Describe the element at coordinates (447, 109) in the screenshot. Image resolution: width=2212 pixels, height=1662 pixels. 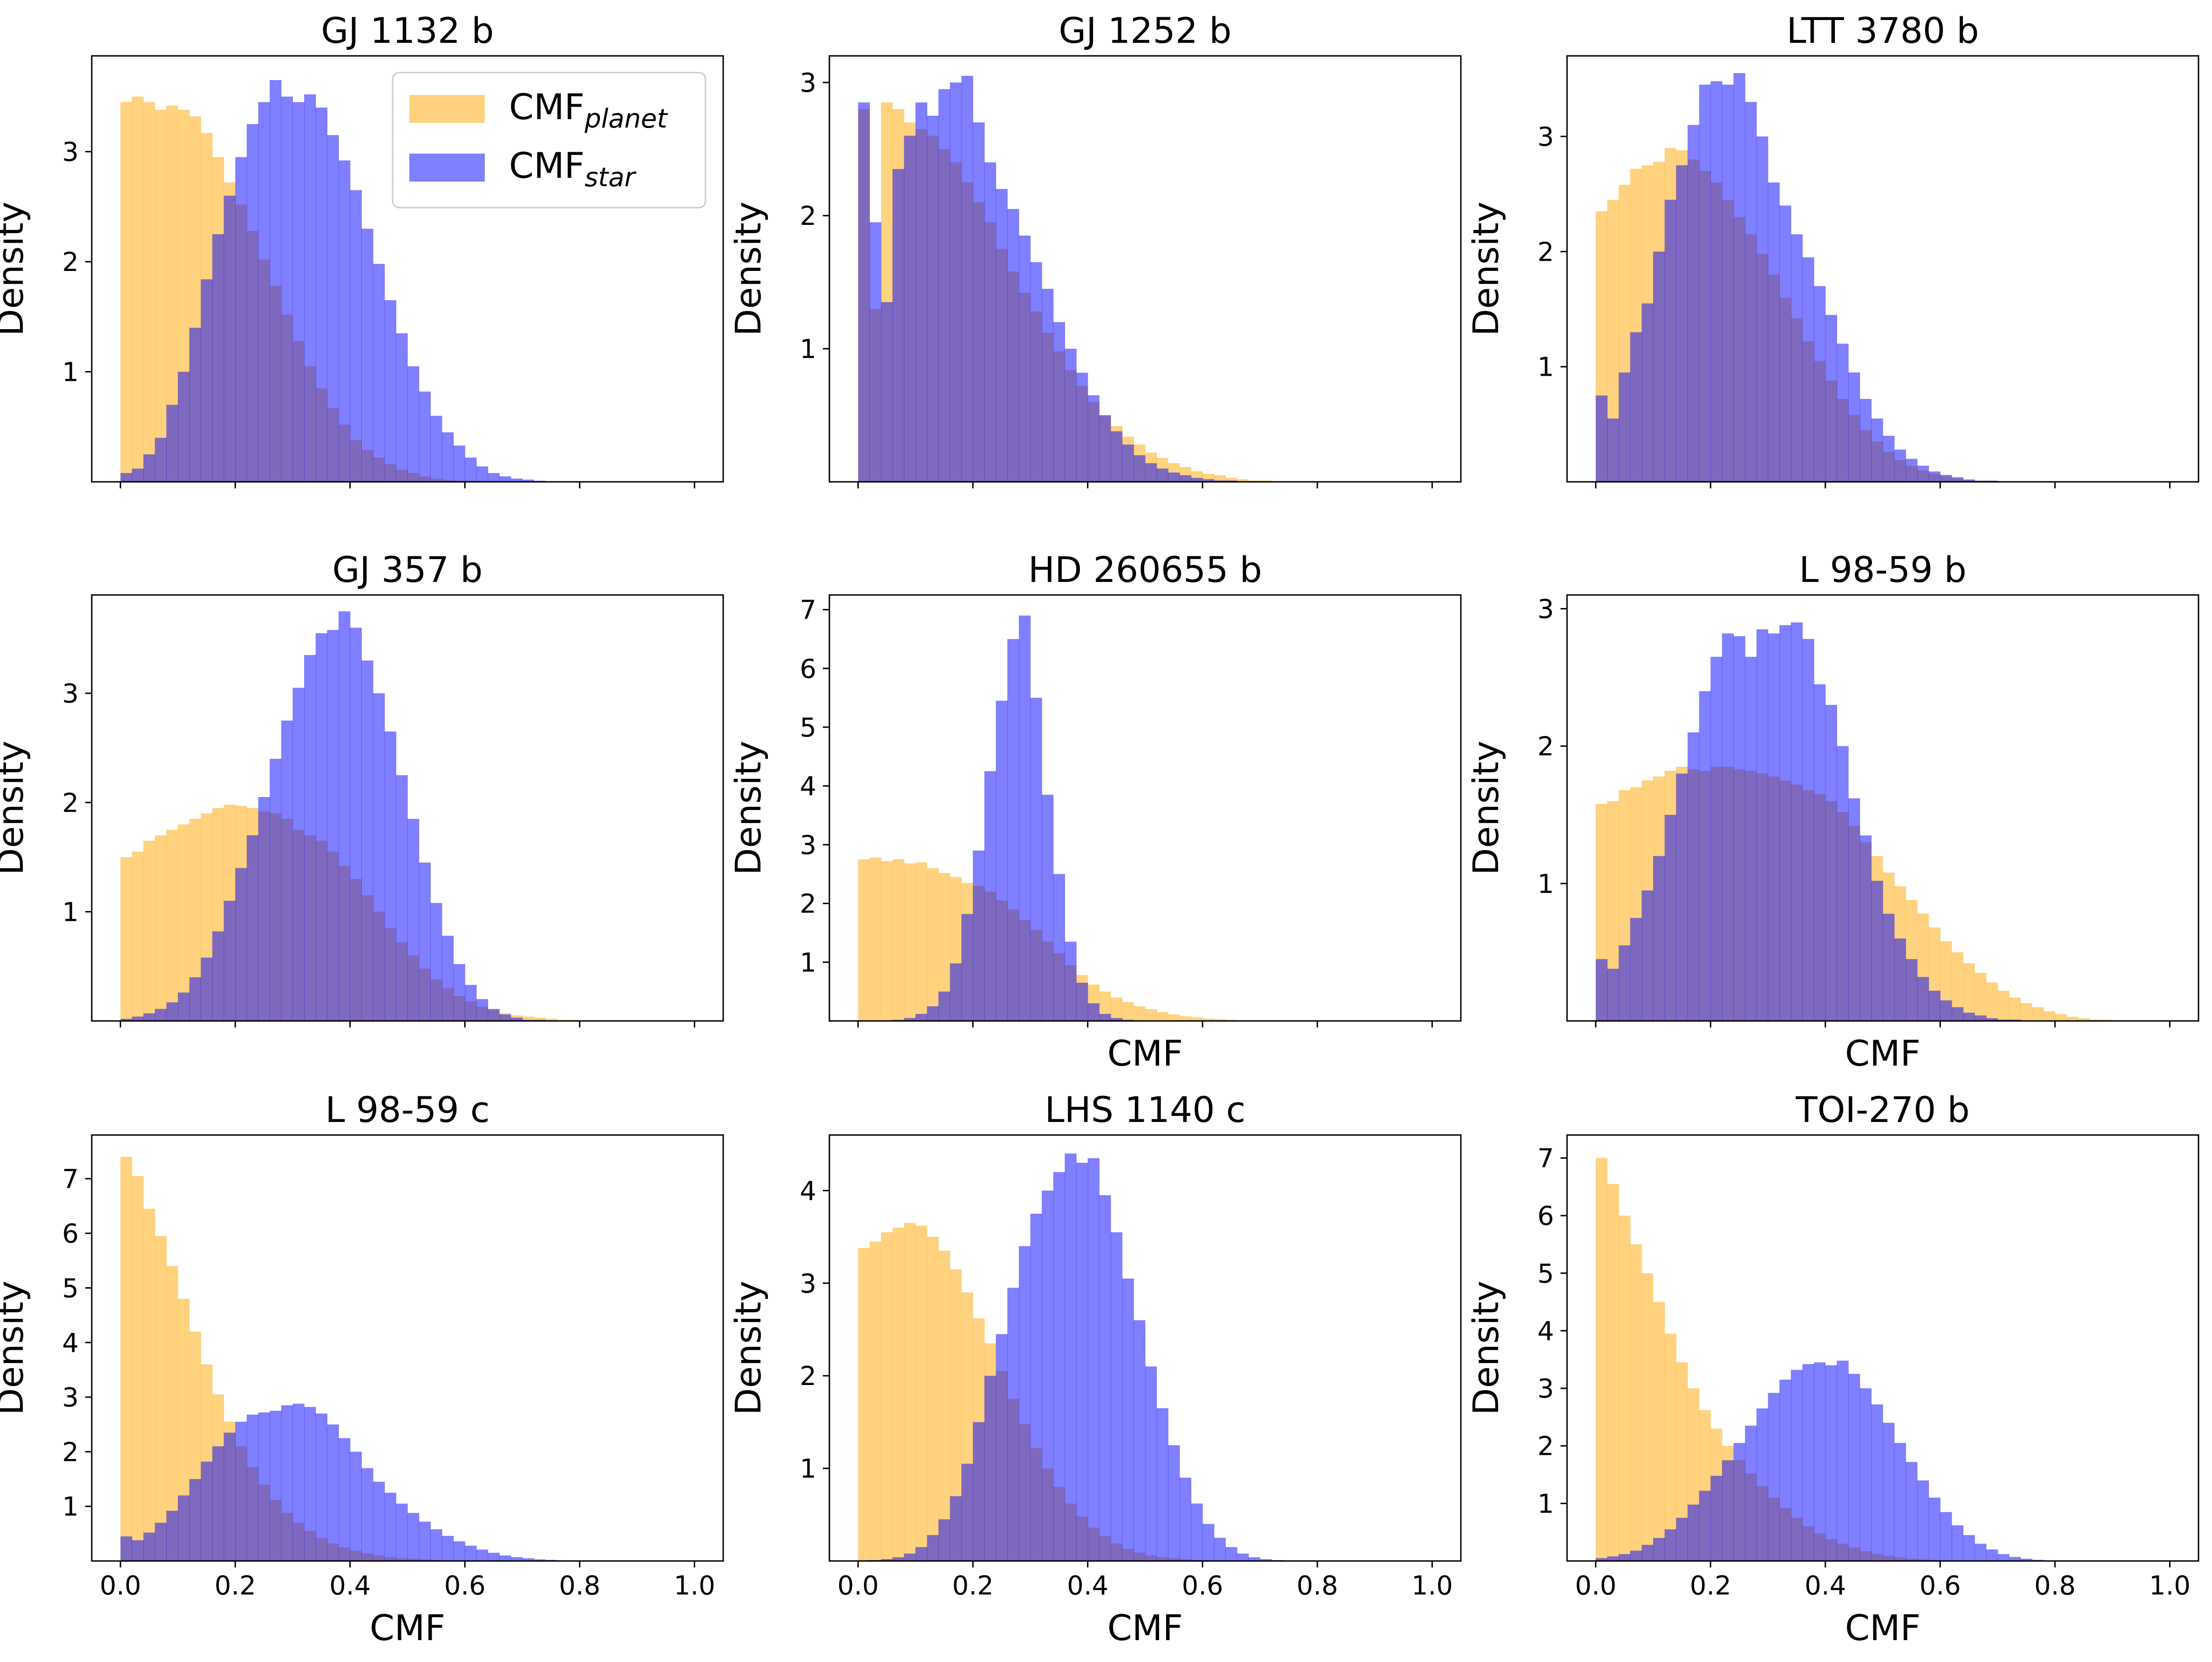
I see `legend-swatch-planet` at that location.